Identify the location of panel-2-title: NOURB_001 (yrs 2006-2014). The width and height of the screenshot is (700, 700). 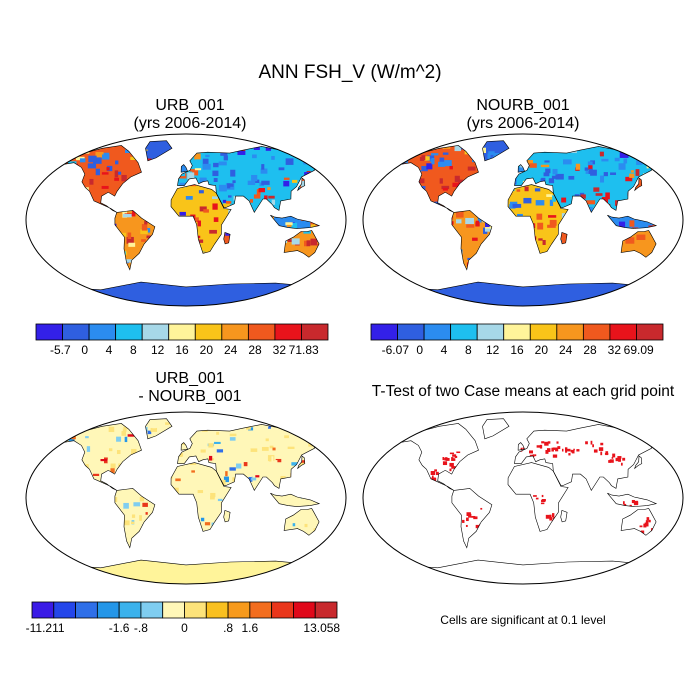
(523, 115).